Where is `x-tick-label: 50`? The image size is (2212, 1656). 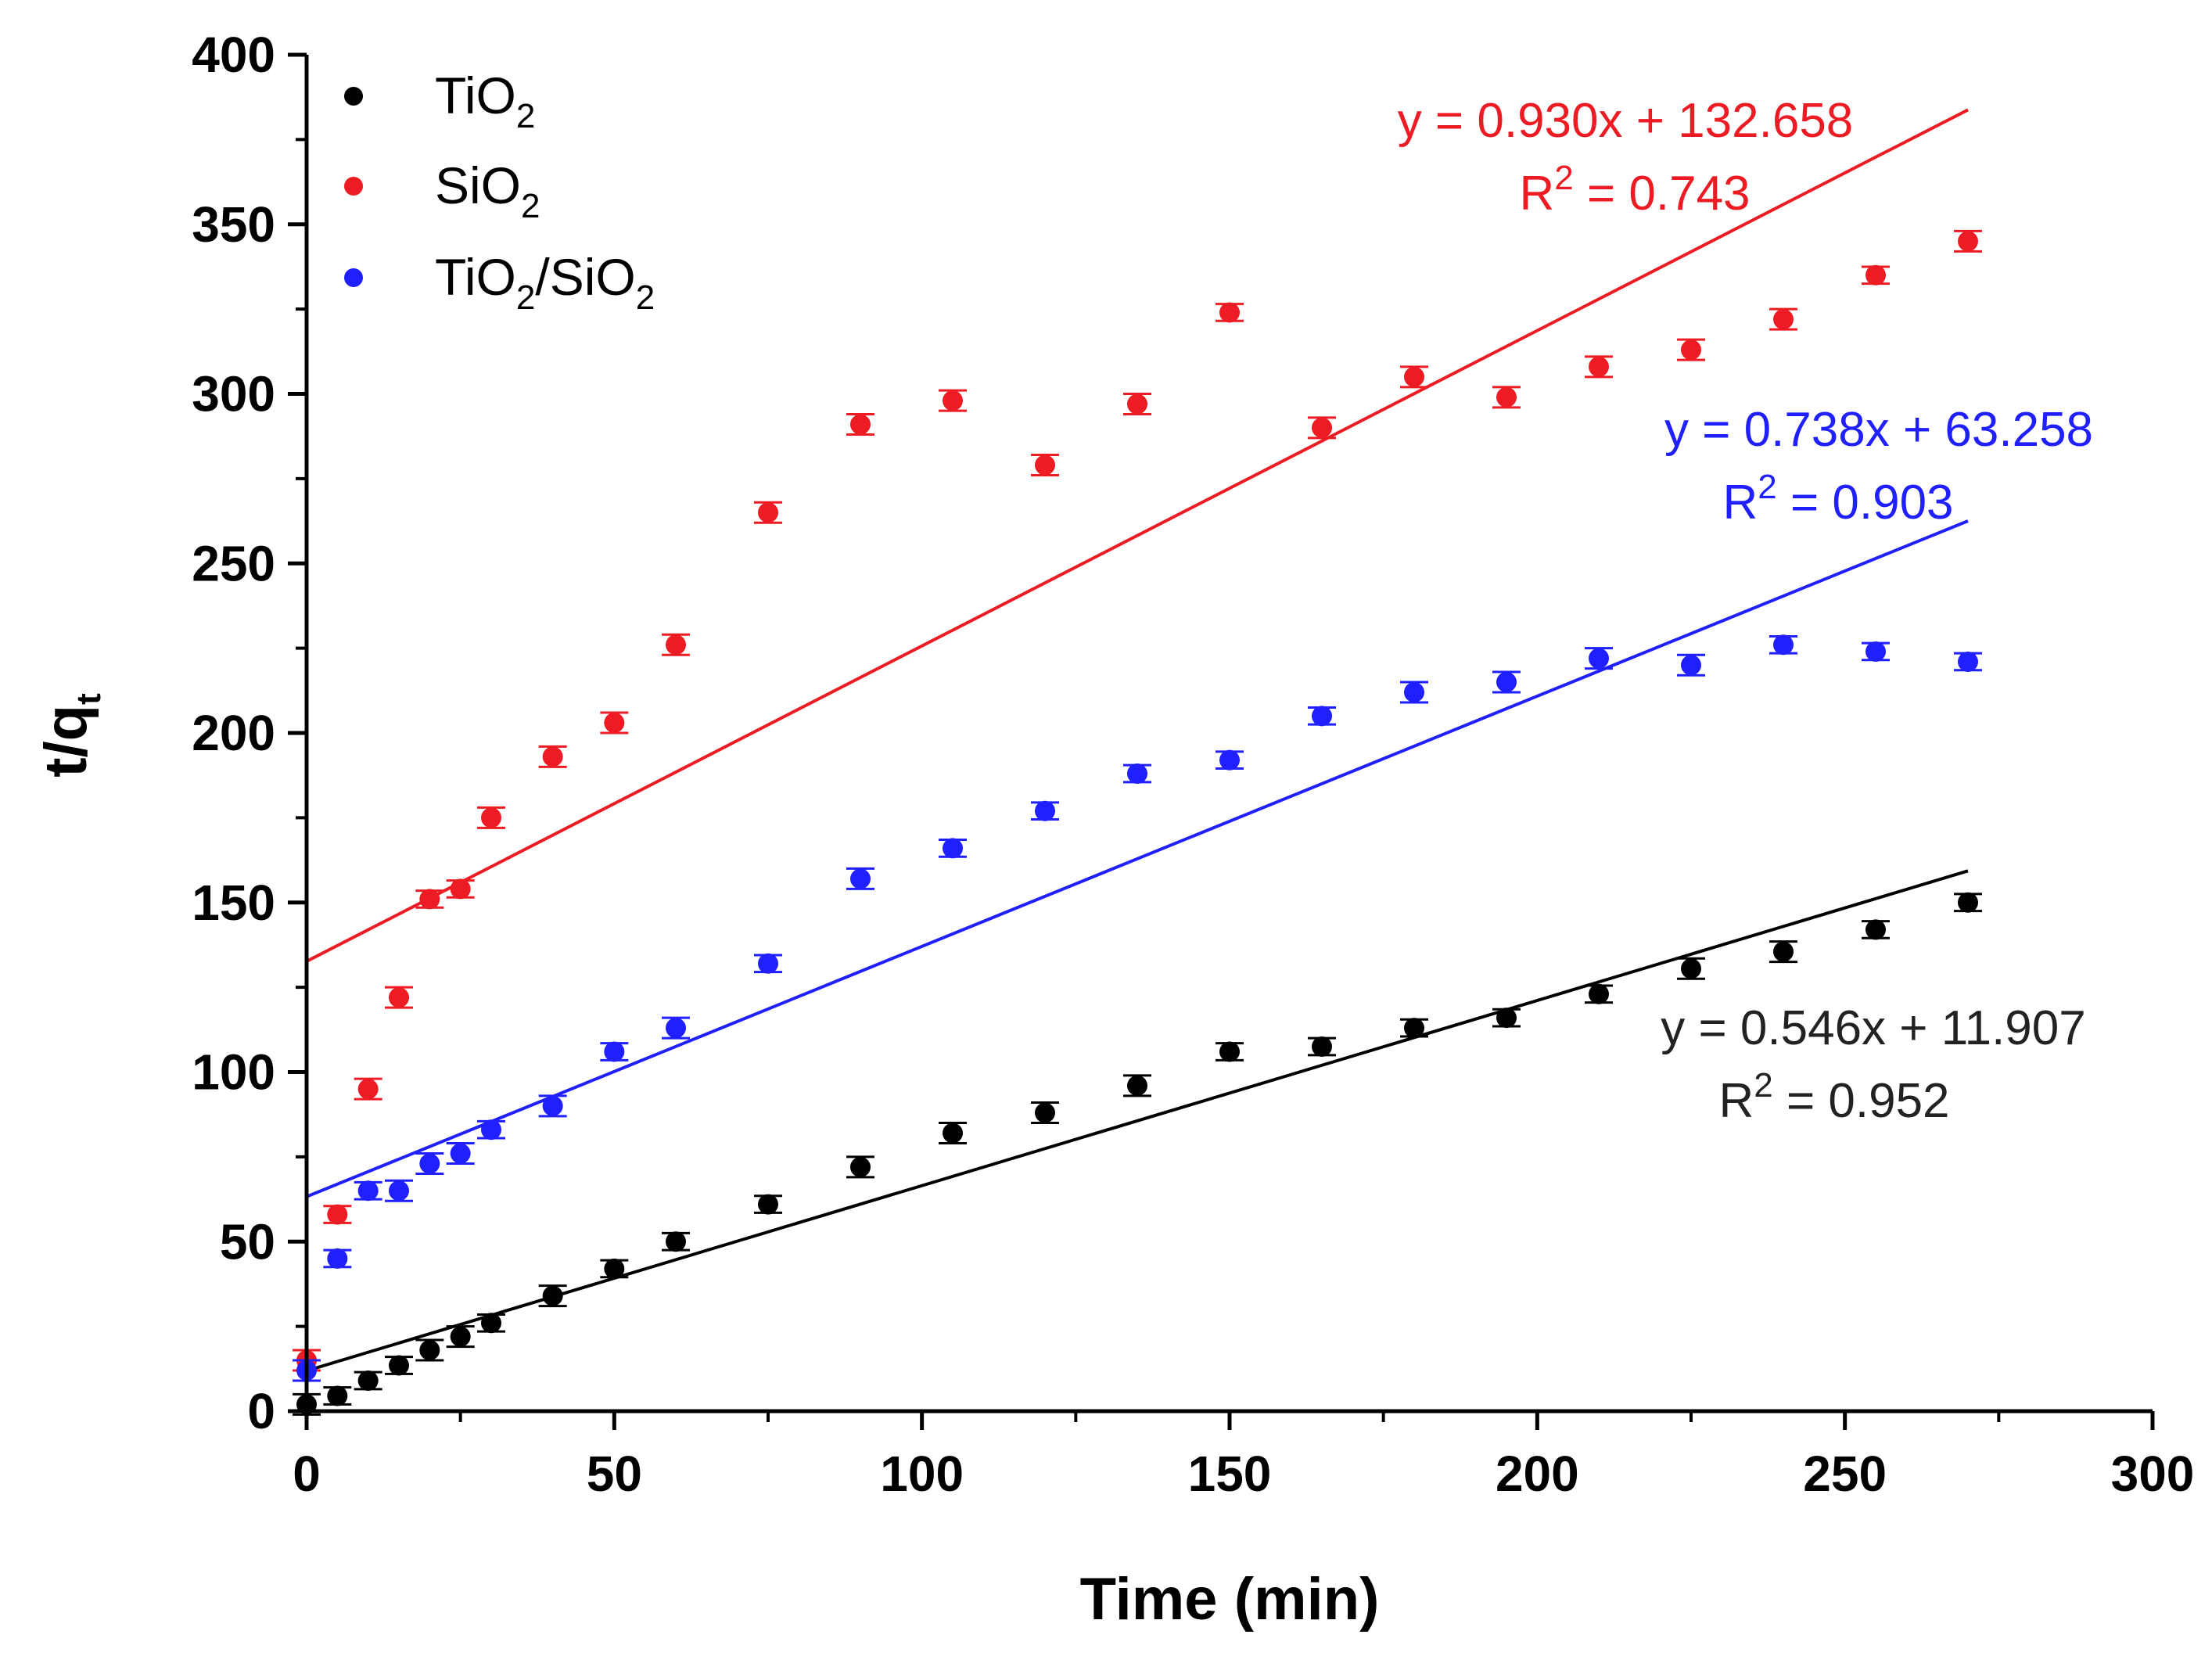 x-tick-label: 50 is located at coordinates (614, 1474).